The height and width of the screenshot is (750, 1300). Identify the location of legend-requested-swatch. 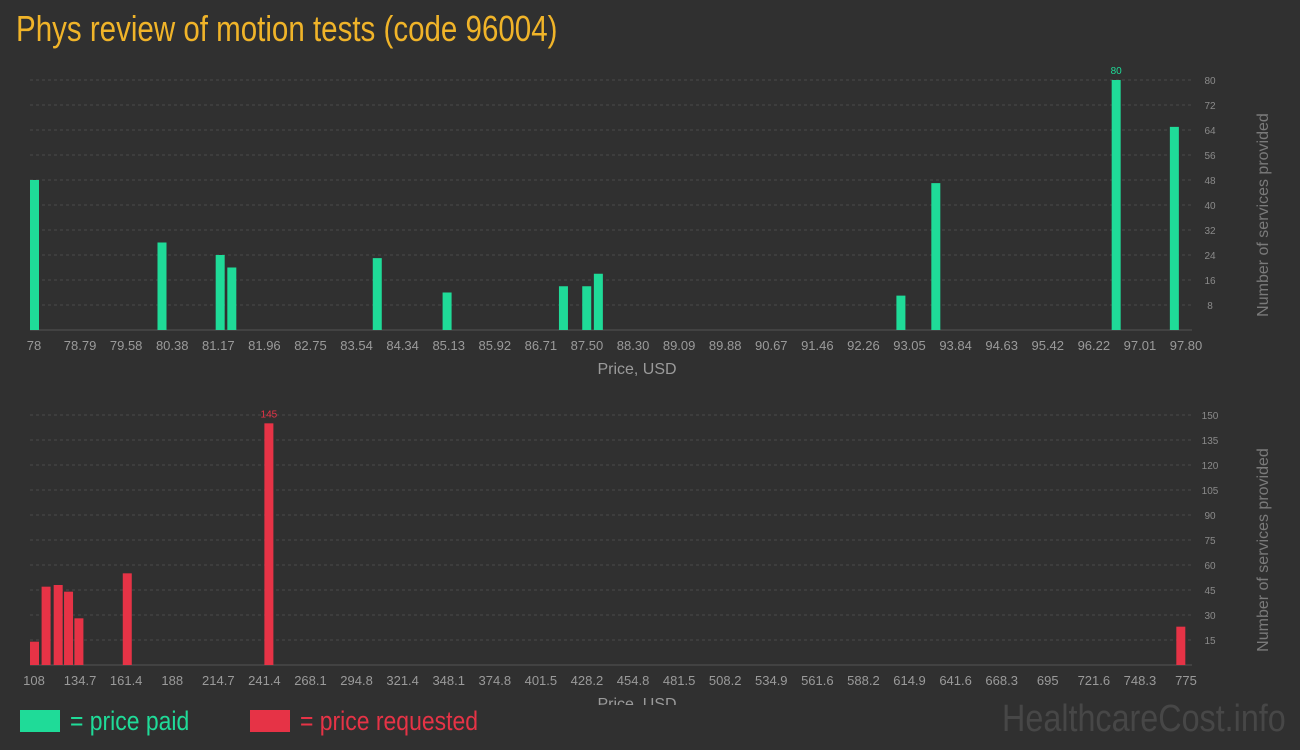
(270, 721).